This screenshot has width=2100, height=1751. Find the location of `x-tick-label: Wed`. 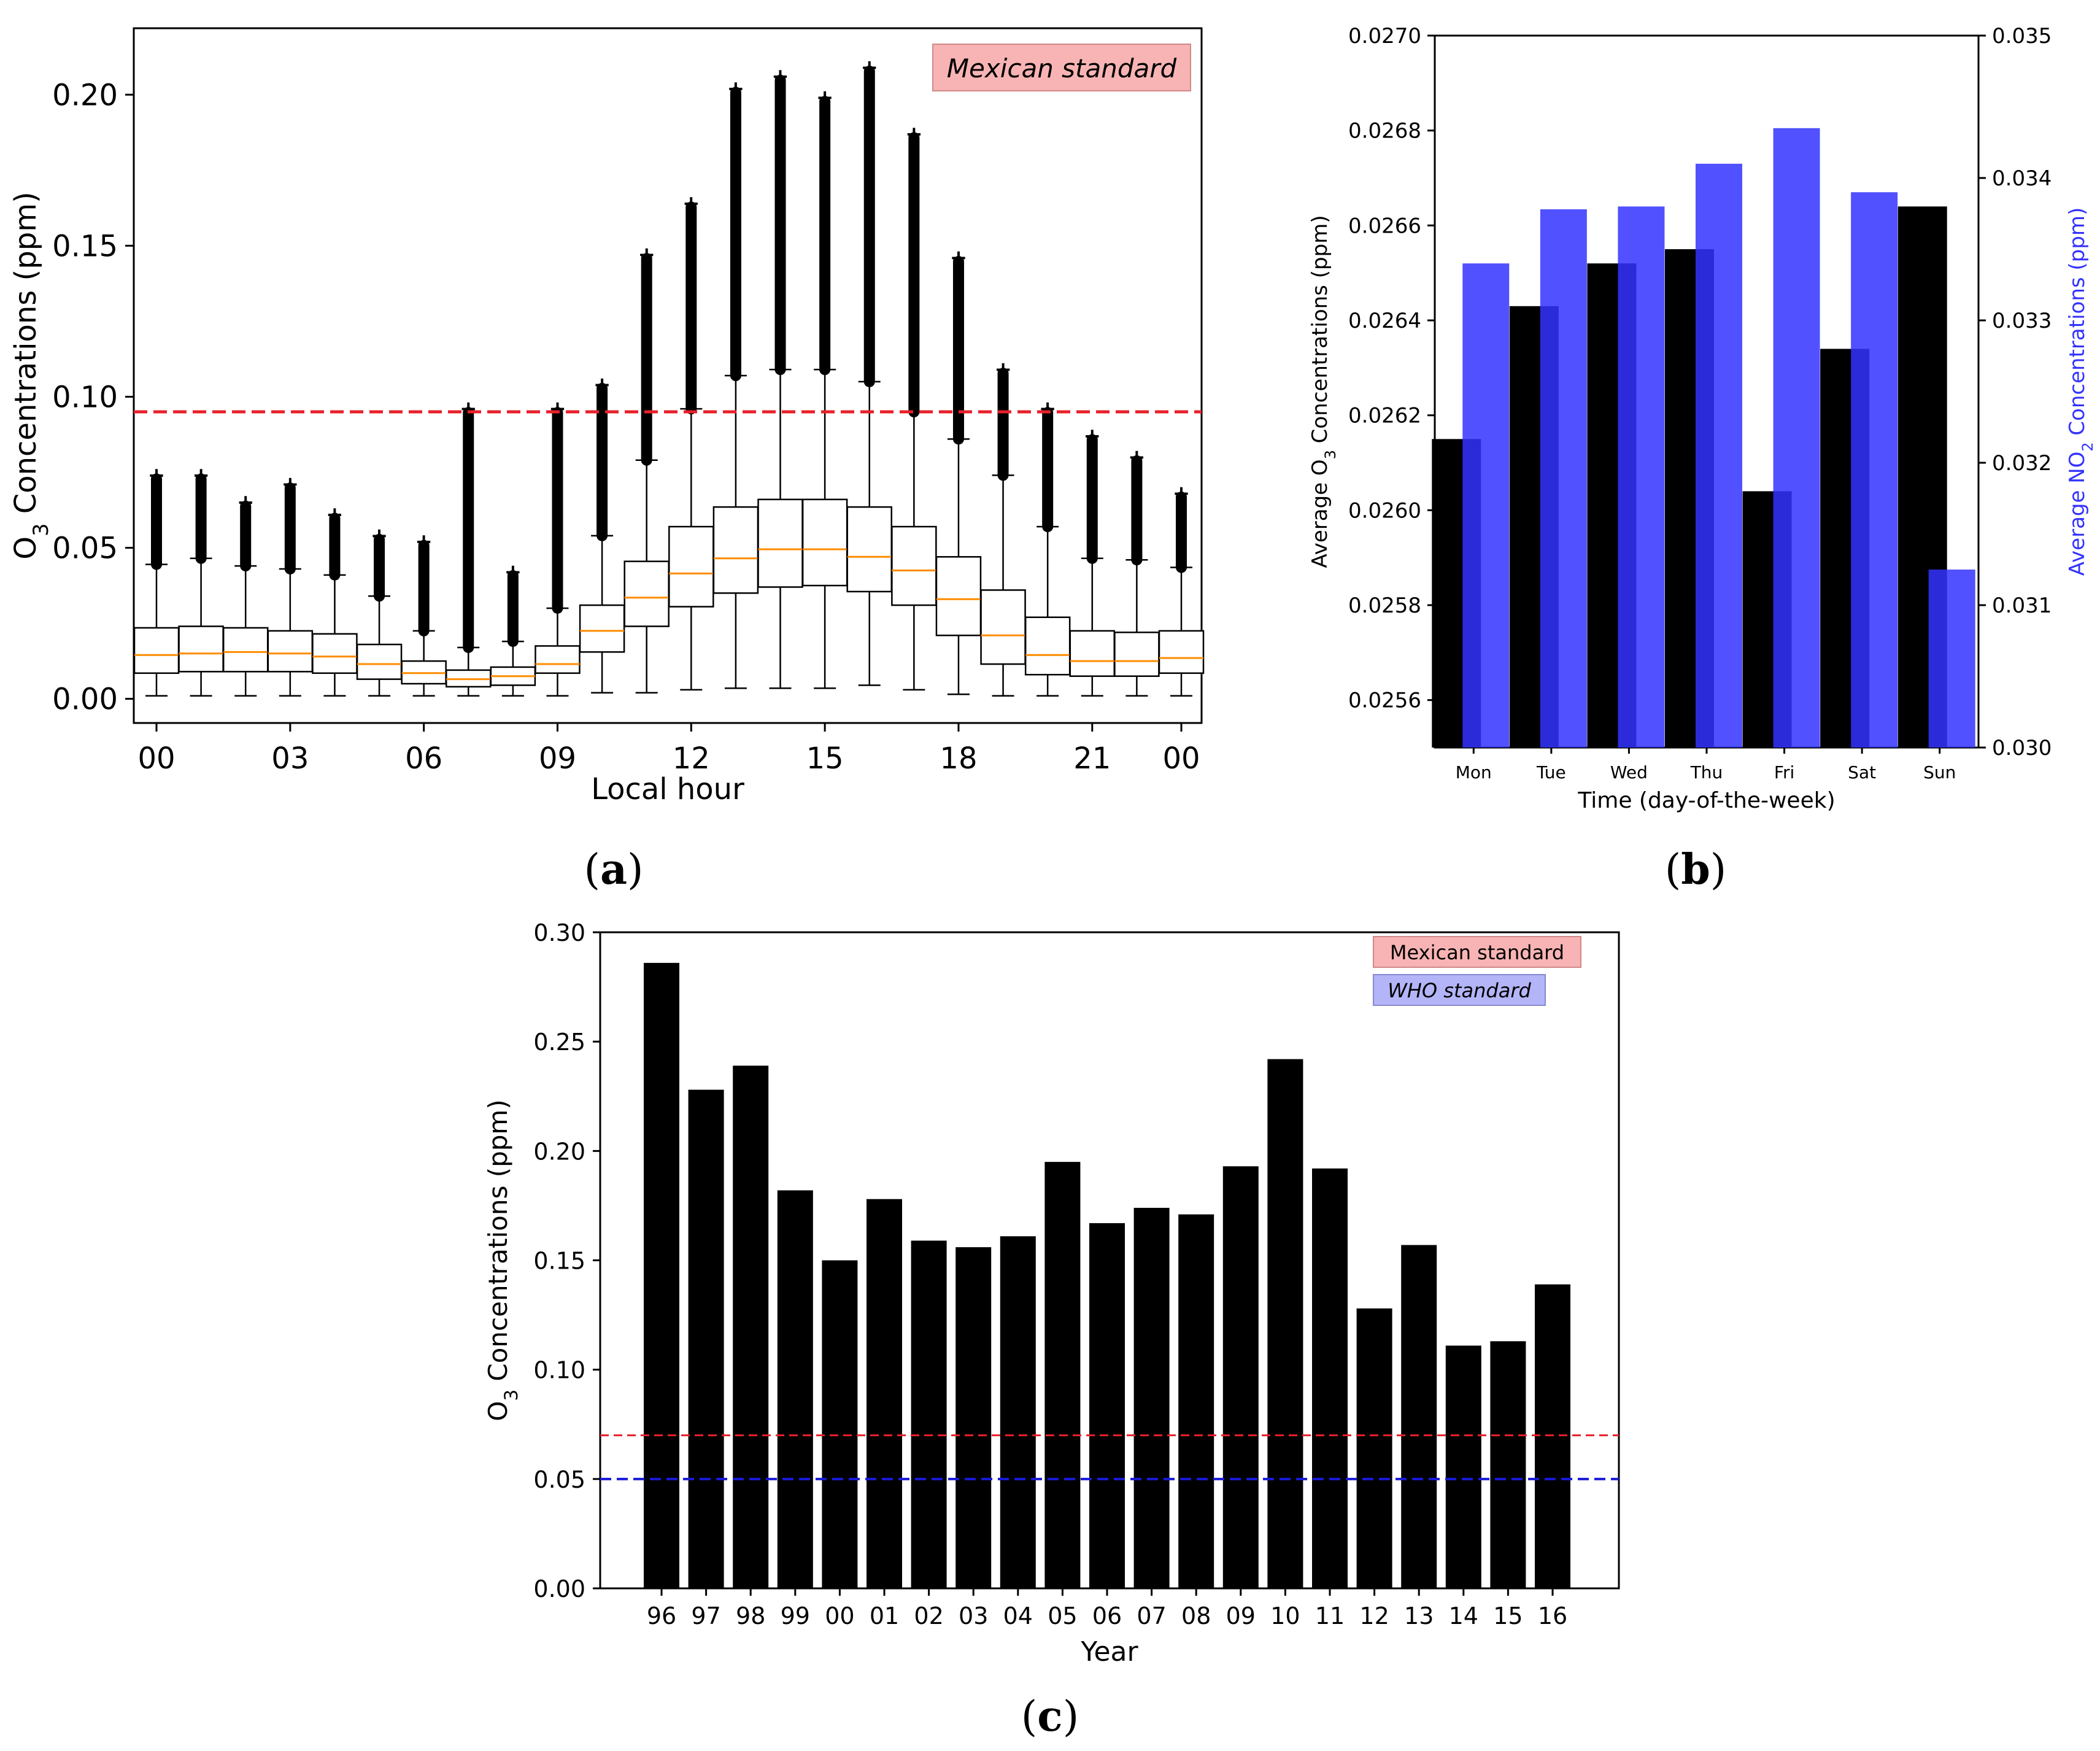

x-tick-label: Wed is located at coordinates (1629, 773).